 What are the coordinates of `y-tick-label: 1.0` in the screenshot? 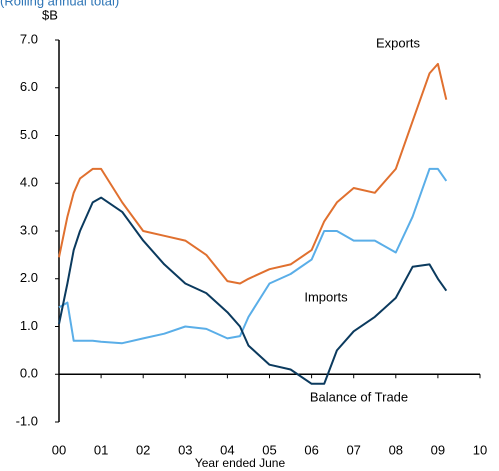 It's located at (29, 325).